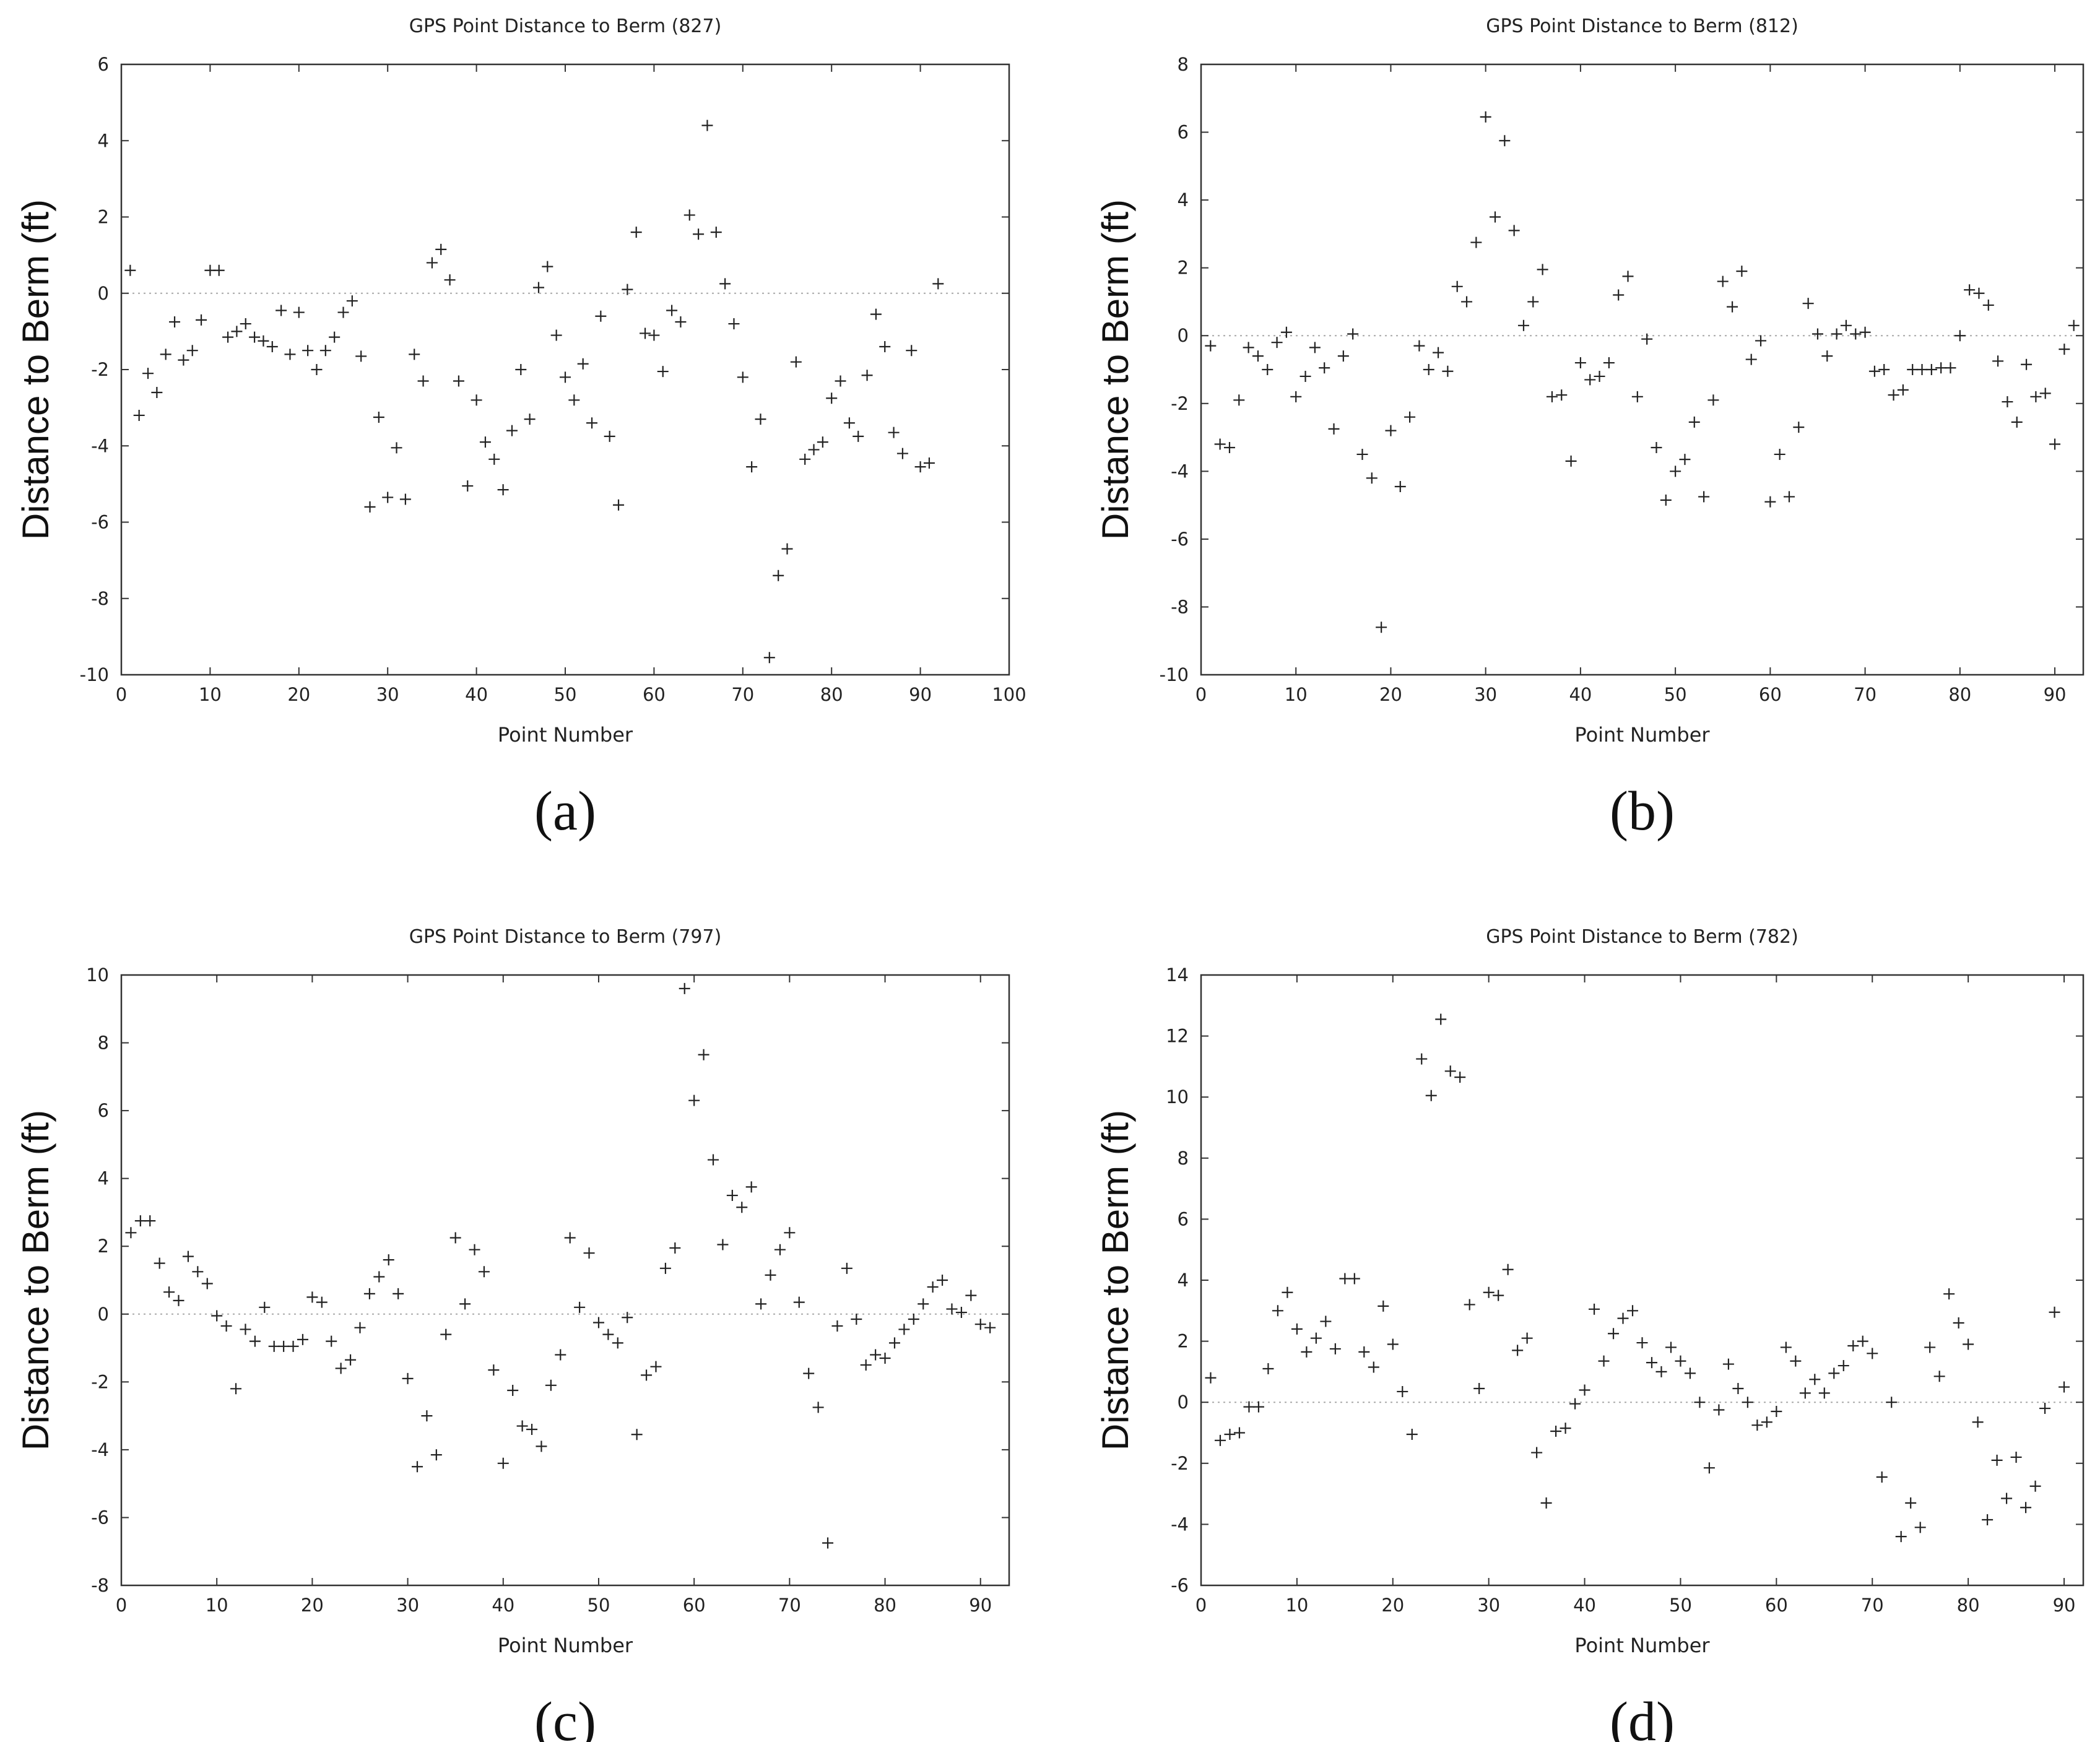 The width and height of the screenshot is (2100, 1742). I want to click on x-tick-label: 90, so click(980, 1605).